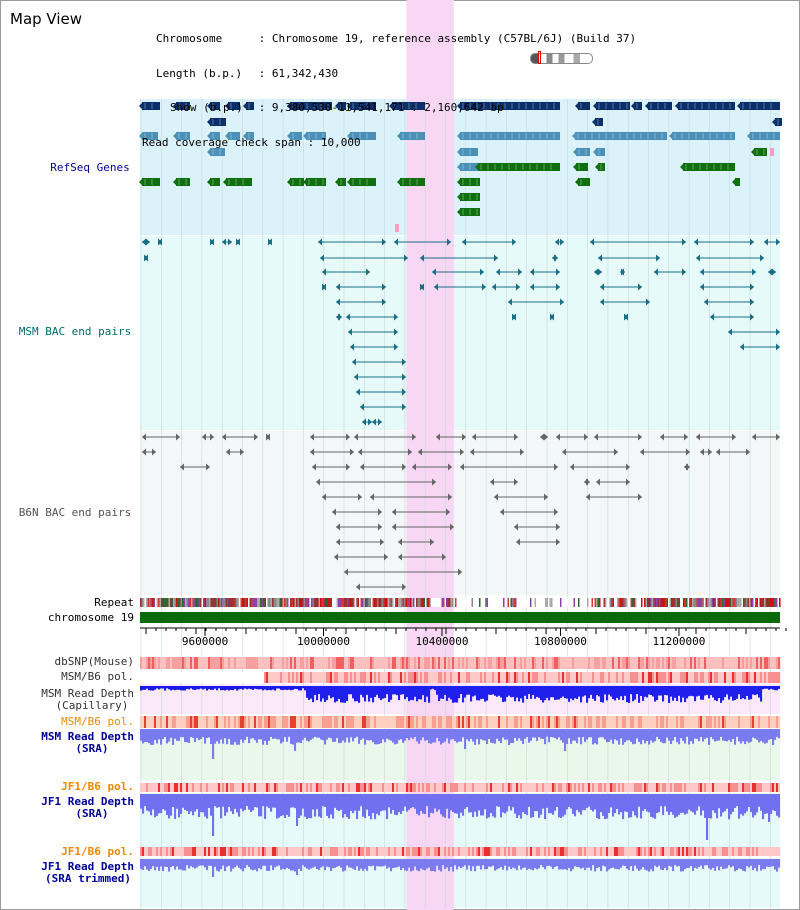  Describe the element at coordinates (75, 331) in the screenshot. I see `msm-bac-track-label: MSM BAC end pairs` at that location.